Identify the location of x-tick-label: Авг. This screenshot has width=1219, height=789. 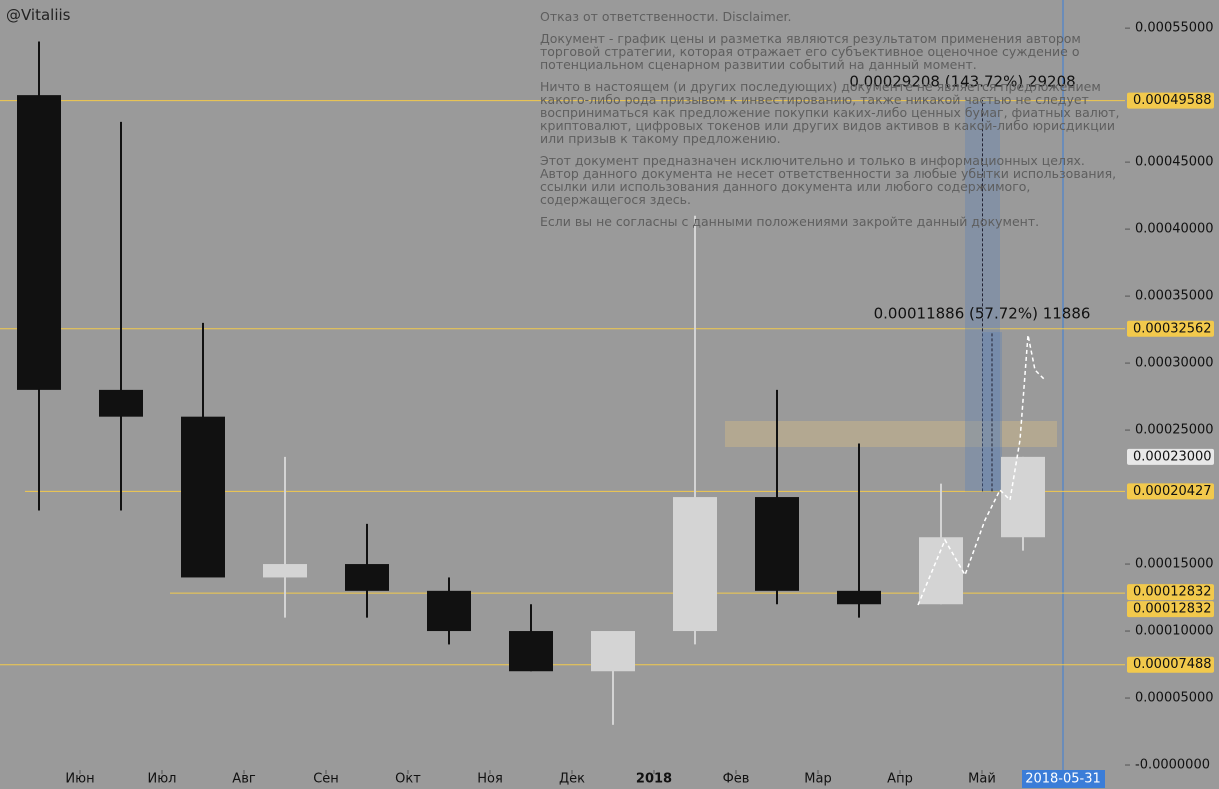
(244, 779).